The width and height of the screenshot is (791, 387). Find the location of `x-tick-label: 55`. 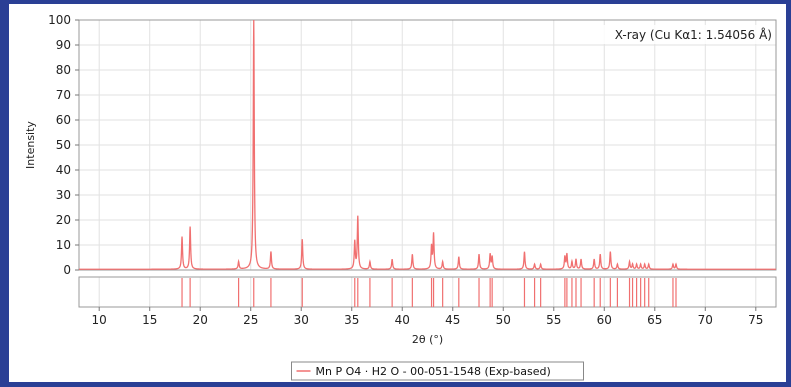

x-tick-label: 55 is located at coordinates (553, 320).